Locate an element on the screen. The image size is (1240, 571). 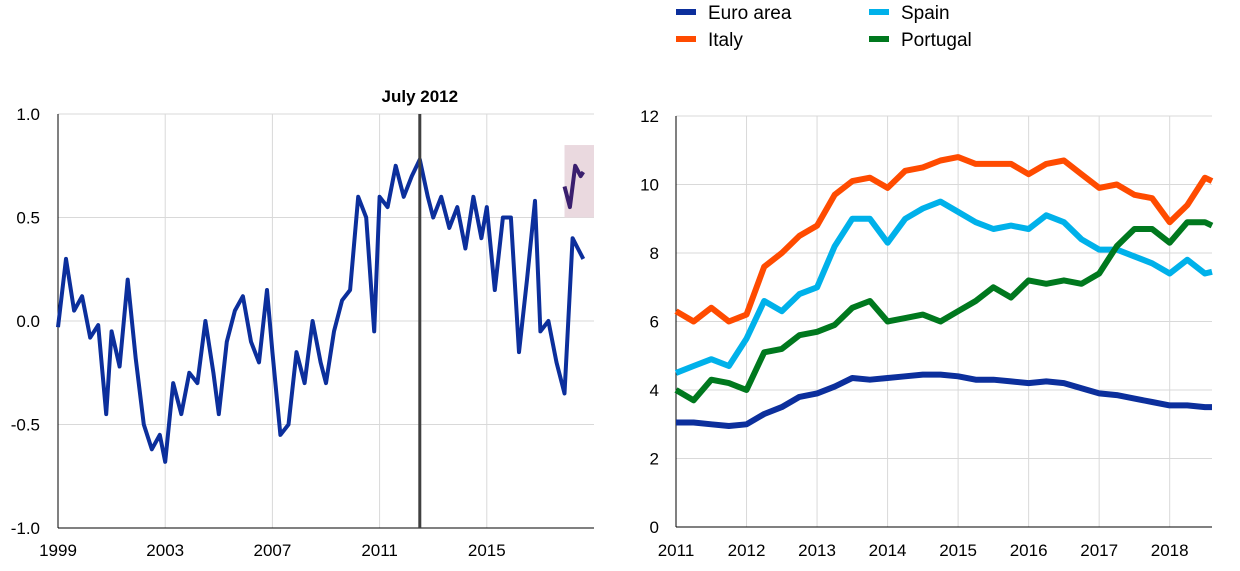
legend: Euro area Italy Spain Portugal is located at coordinates (824, 27).